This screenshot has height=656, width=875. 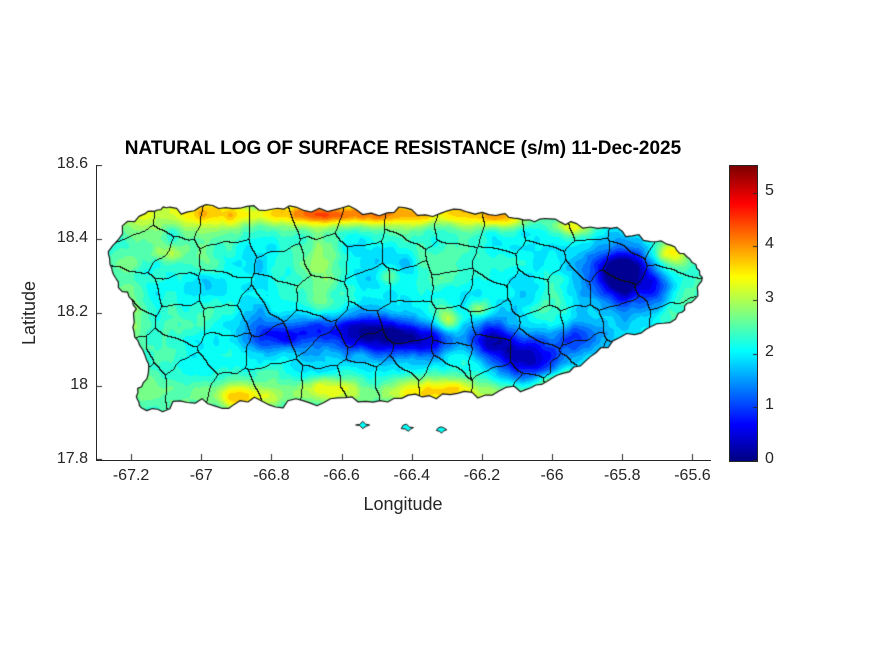 I want to click on x-tick-label: -65.6, so click(x=692, y=475).